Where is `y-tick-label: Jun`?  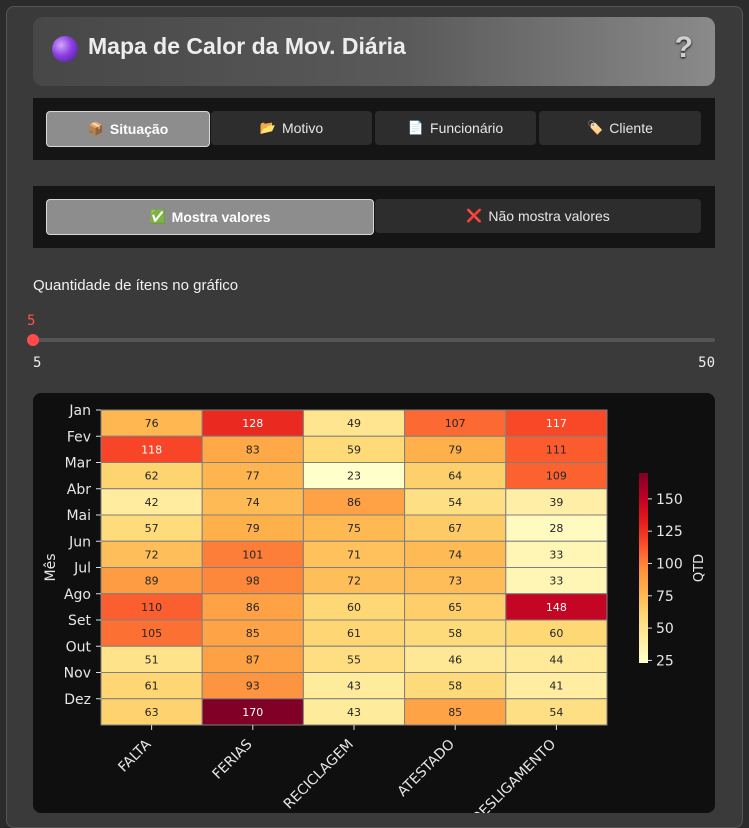
y-tick-label: Jun is located at coordinates (79, 542).